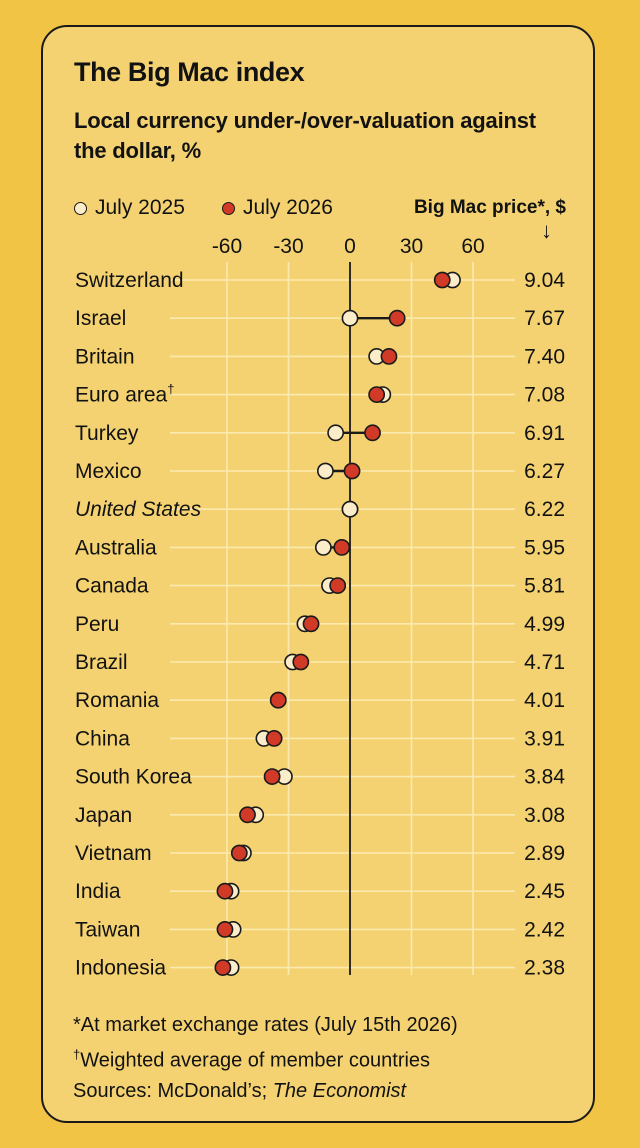  What do you see at coordinates (227, 246) in the screenshot?
I see `x-tick-label: -60` at bounding box center [227, 246].